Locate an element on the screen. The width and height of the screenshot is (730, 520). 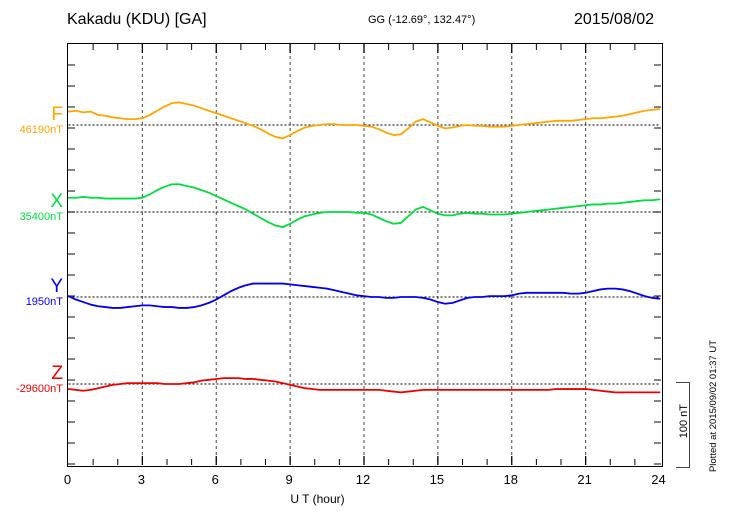
x-tick-label: 15 is located at coordinates (437, 479).